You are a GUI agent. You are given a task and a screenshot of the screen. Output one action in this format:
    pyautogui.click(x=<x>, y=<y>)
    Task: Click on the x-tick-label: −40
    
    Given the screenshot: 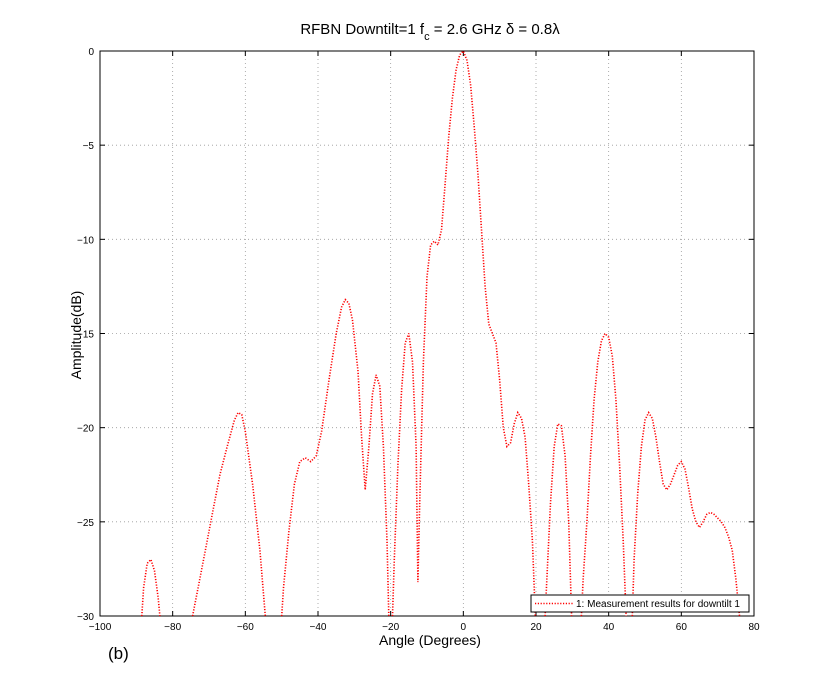 What is the action you would take?
    pyautogui.click(x=318, y=627)
    